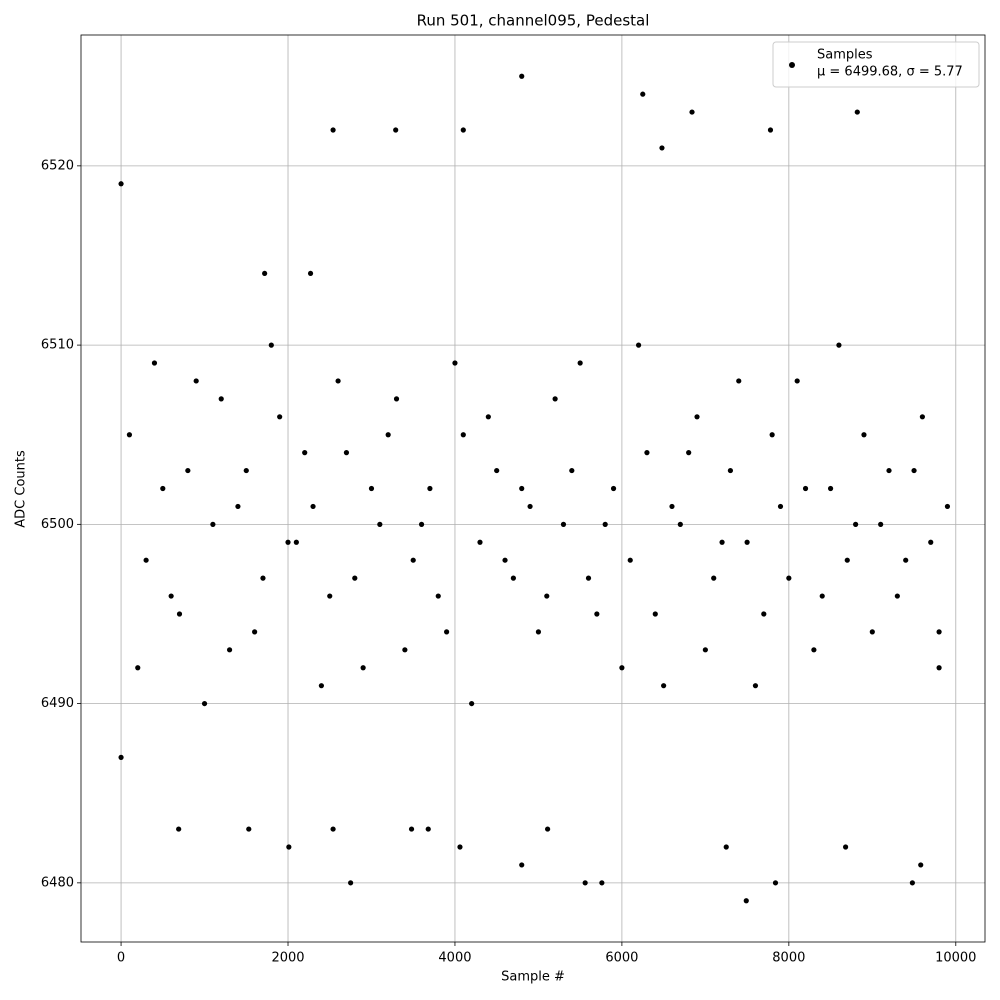  Describe the element at coordinates (533, 977) in the screenshot. I see `x-axis-label: Sample #` at that location.